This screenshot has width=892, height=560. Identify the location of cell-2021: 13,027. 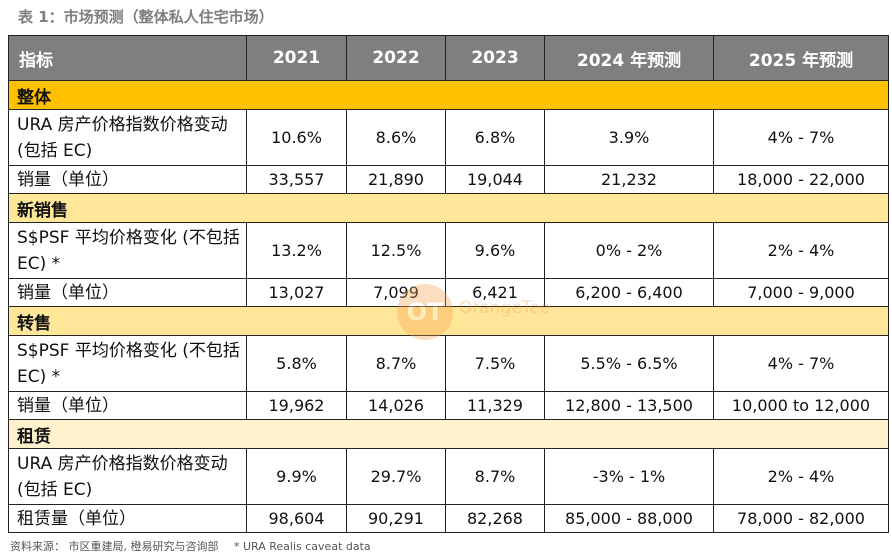
(296, 292).